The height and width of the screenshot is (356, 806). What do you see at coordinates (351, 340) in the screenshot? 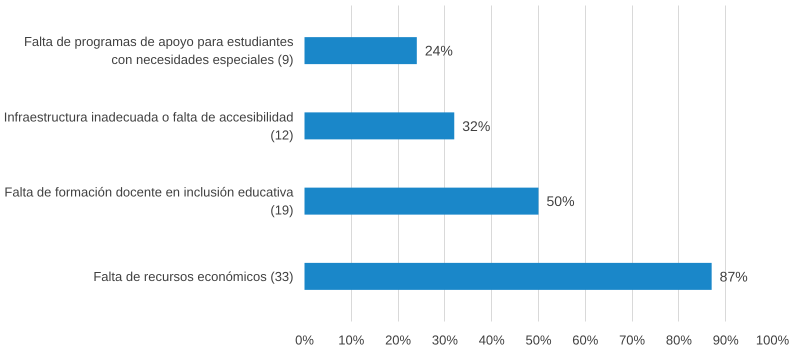
I see `x-tick-label: 10%` at bounding box center [351, 340].